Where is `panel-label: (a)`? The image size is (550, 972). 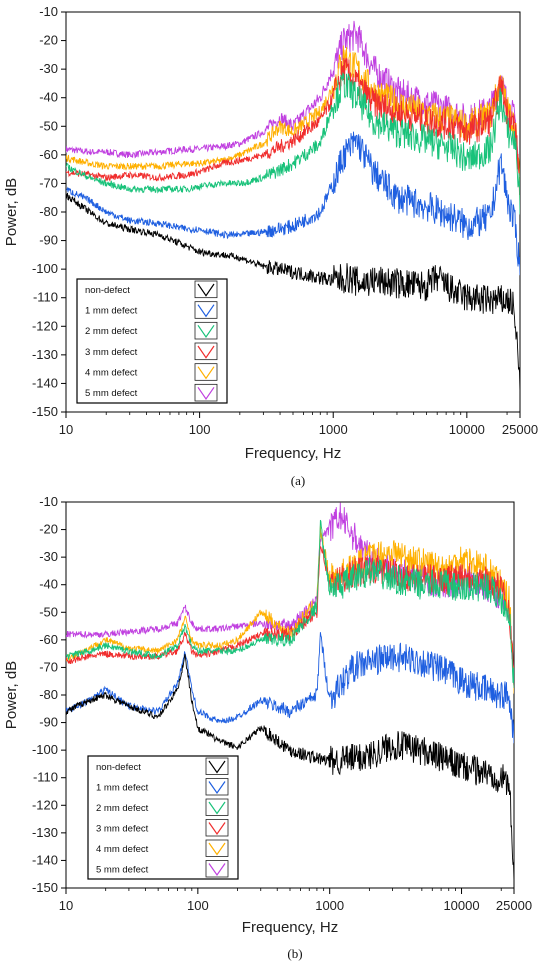 panel-label: (a) is located at coordinates (298, 480).